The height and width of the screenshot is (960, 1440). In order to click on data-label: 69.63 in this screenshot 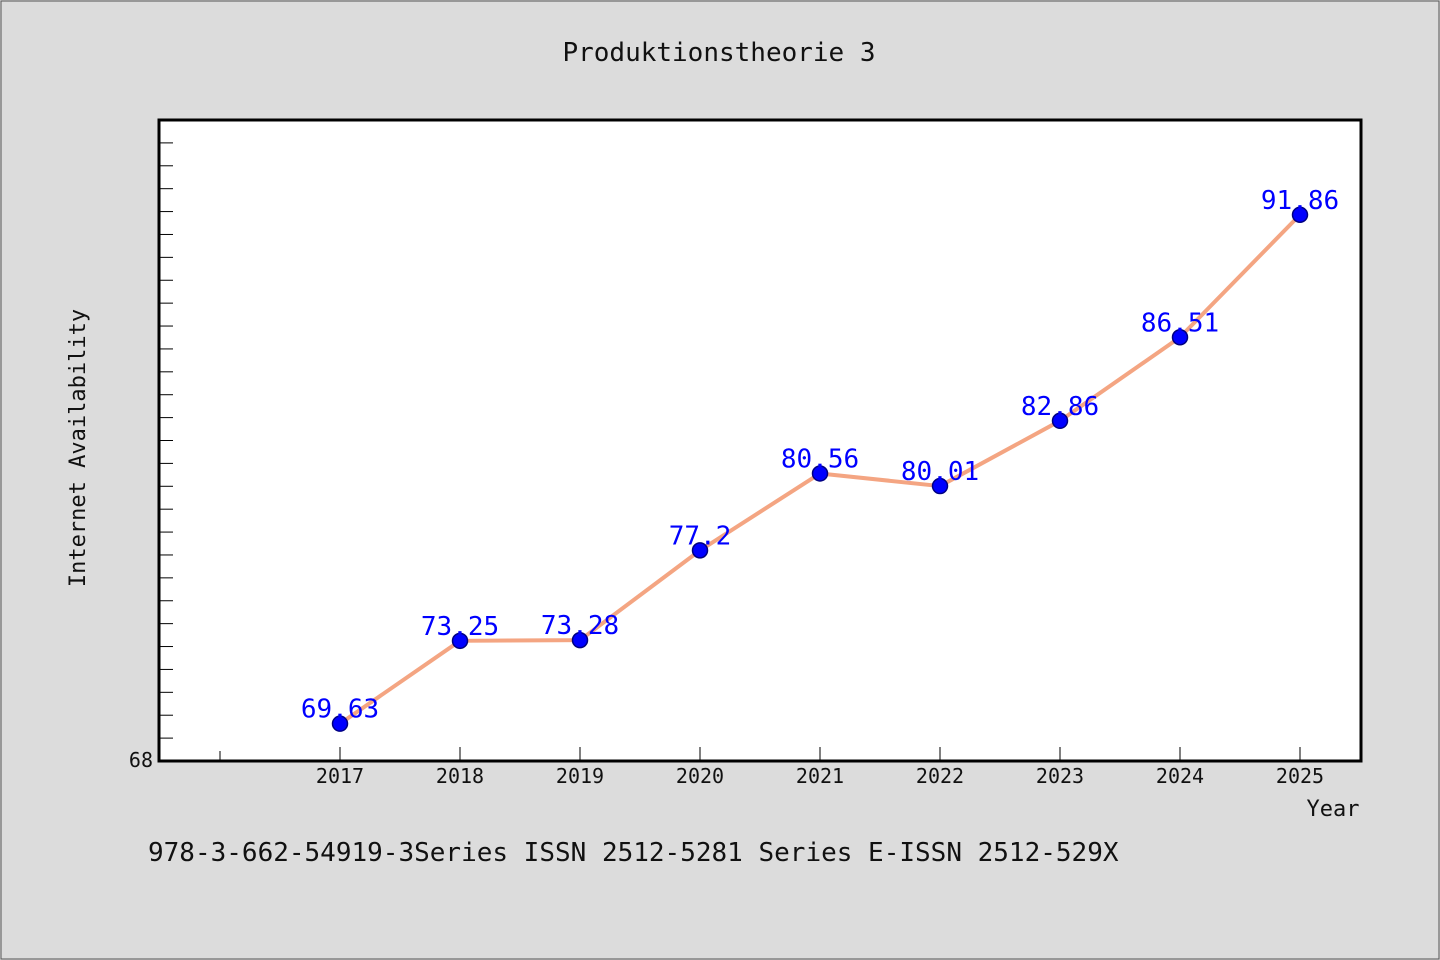, I will do `click(340, 710)`.